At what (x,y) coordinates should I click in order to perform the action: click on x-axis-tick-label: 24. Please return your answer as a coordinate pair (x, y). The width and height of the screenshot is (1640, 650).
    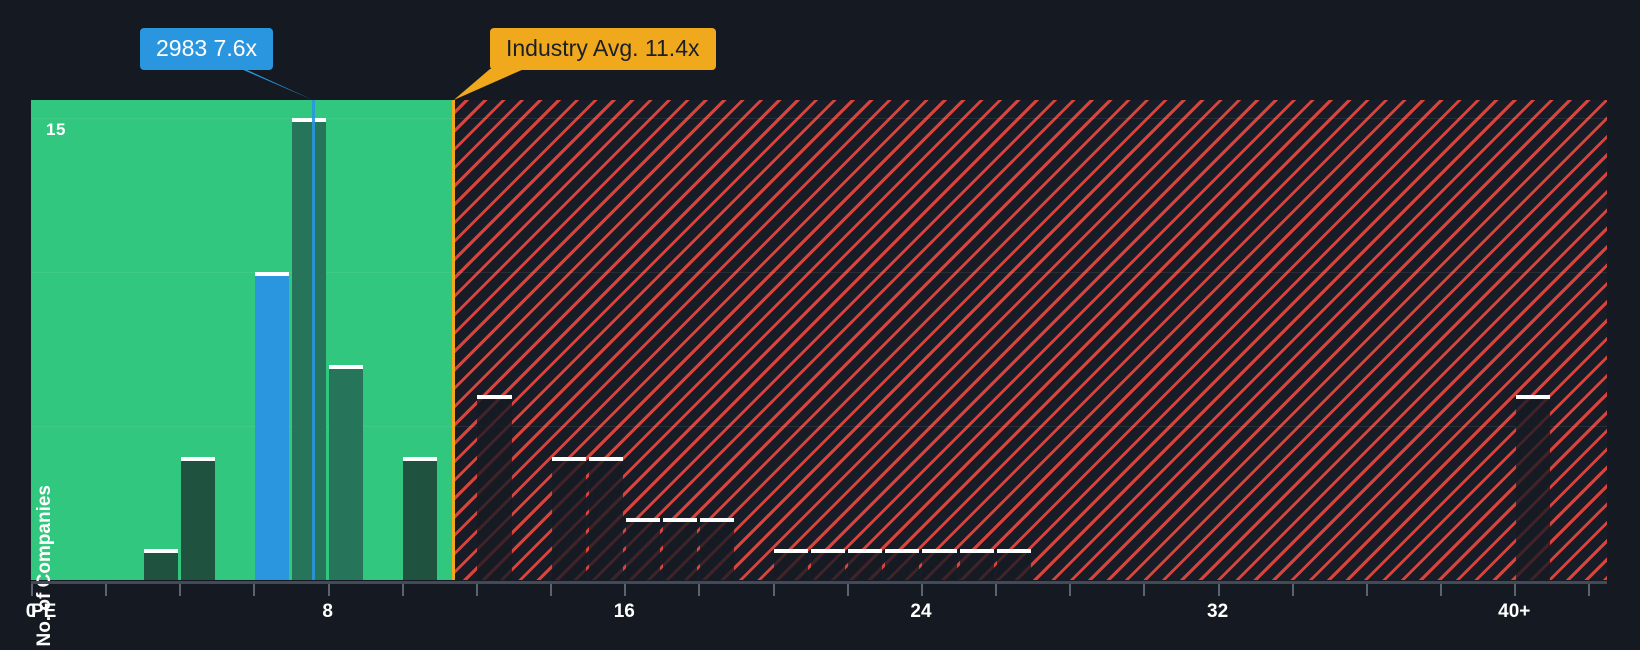
    Looking at the image, I should click on (921, 611).